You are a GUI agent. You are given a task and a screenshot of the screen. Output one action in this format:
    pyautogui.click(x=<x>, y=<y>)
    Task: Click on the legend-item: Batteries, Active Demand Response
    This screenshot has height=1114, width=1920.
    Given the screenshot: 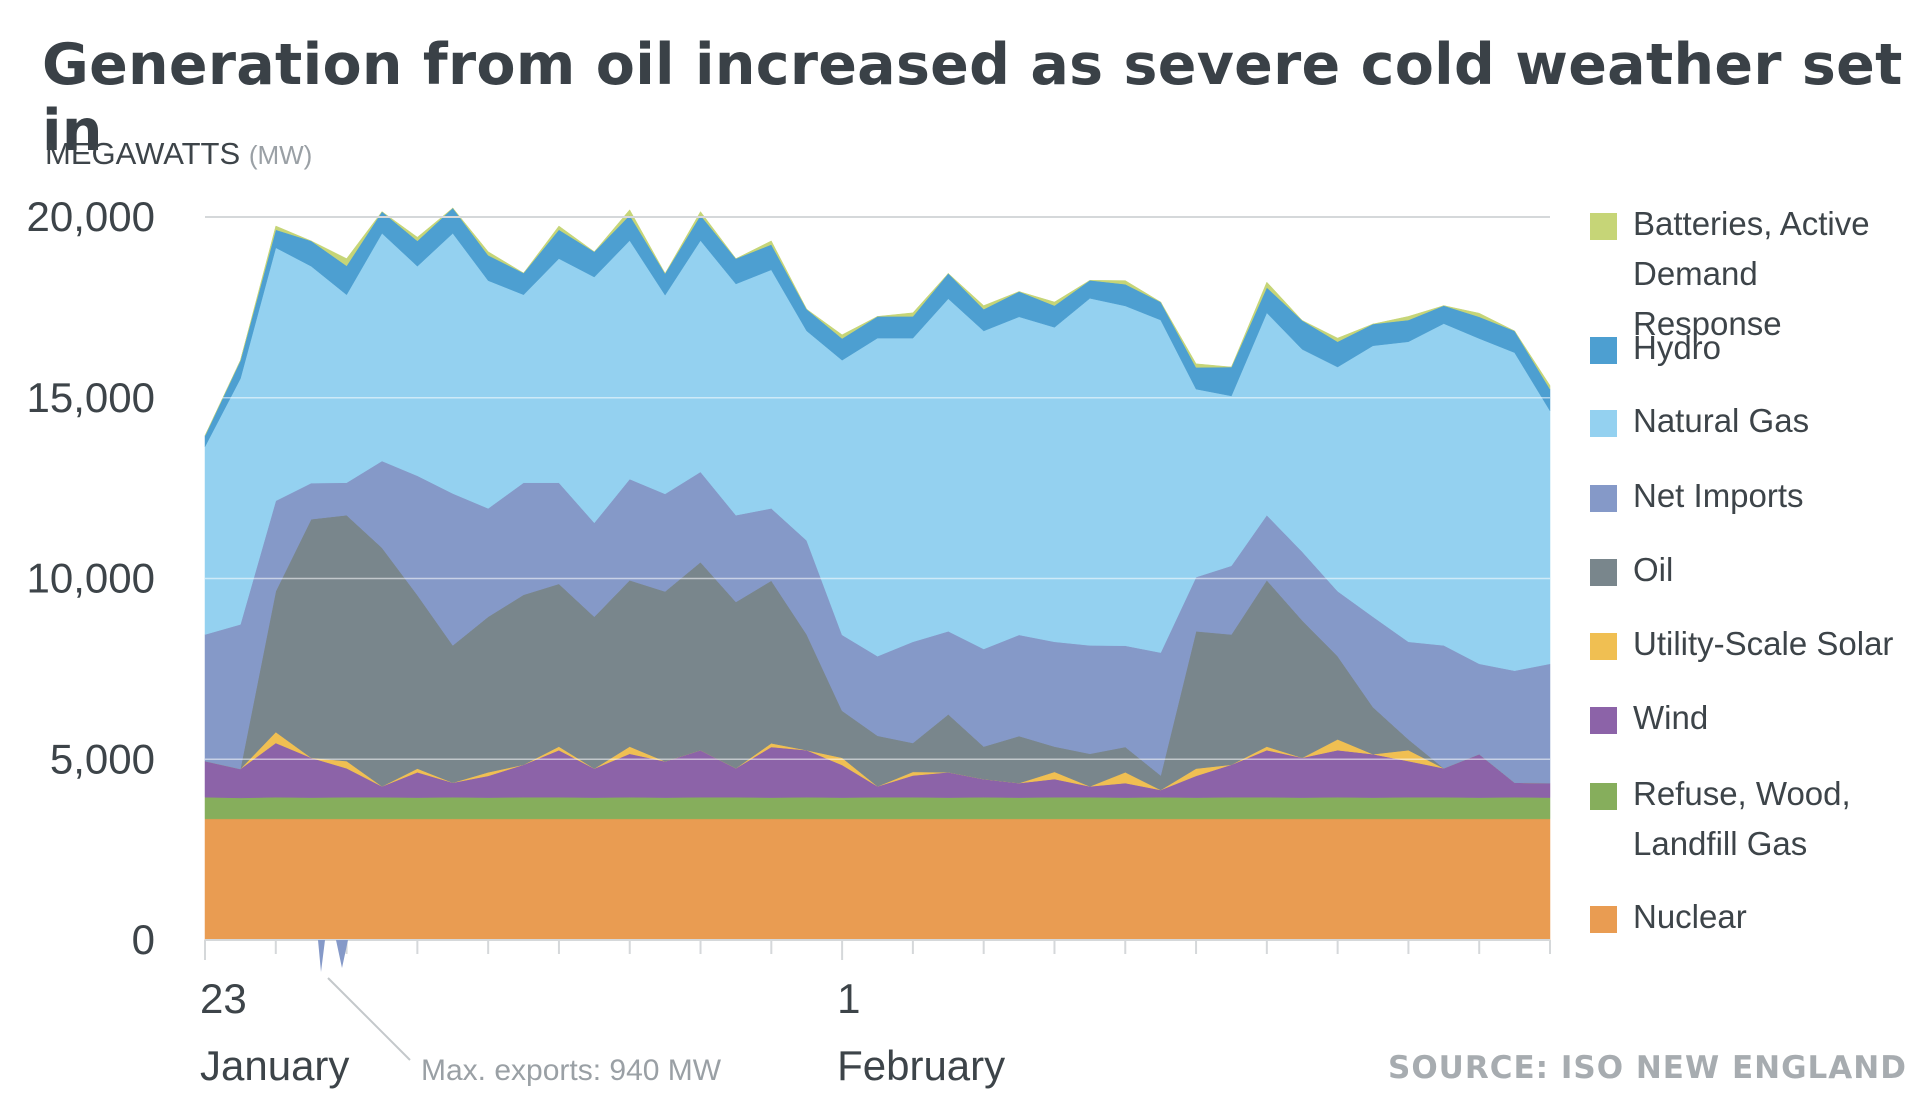 What is the action you would take?
    pyautogui.click(x=1750, y=277)
    